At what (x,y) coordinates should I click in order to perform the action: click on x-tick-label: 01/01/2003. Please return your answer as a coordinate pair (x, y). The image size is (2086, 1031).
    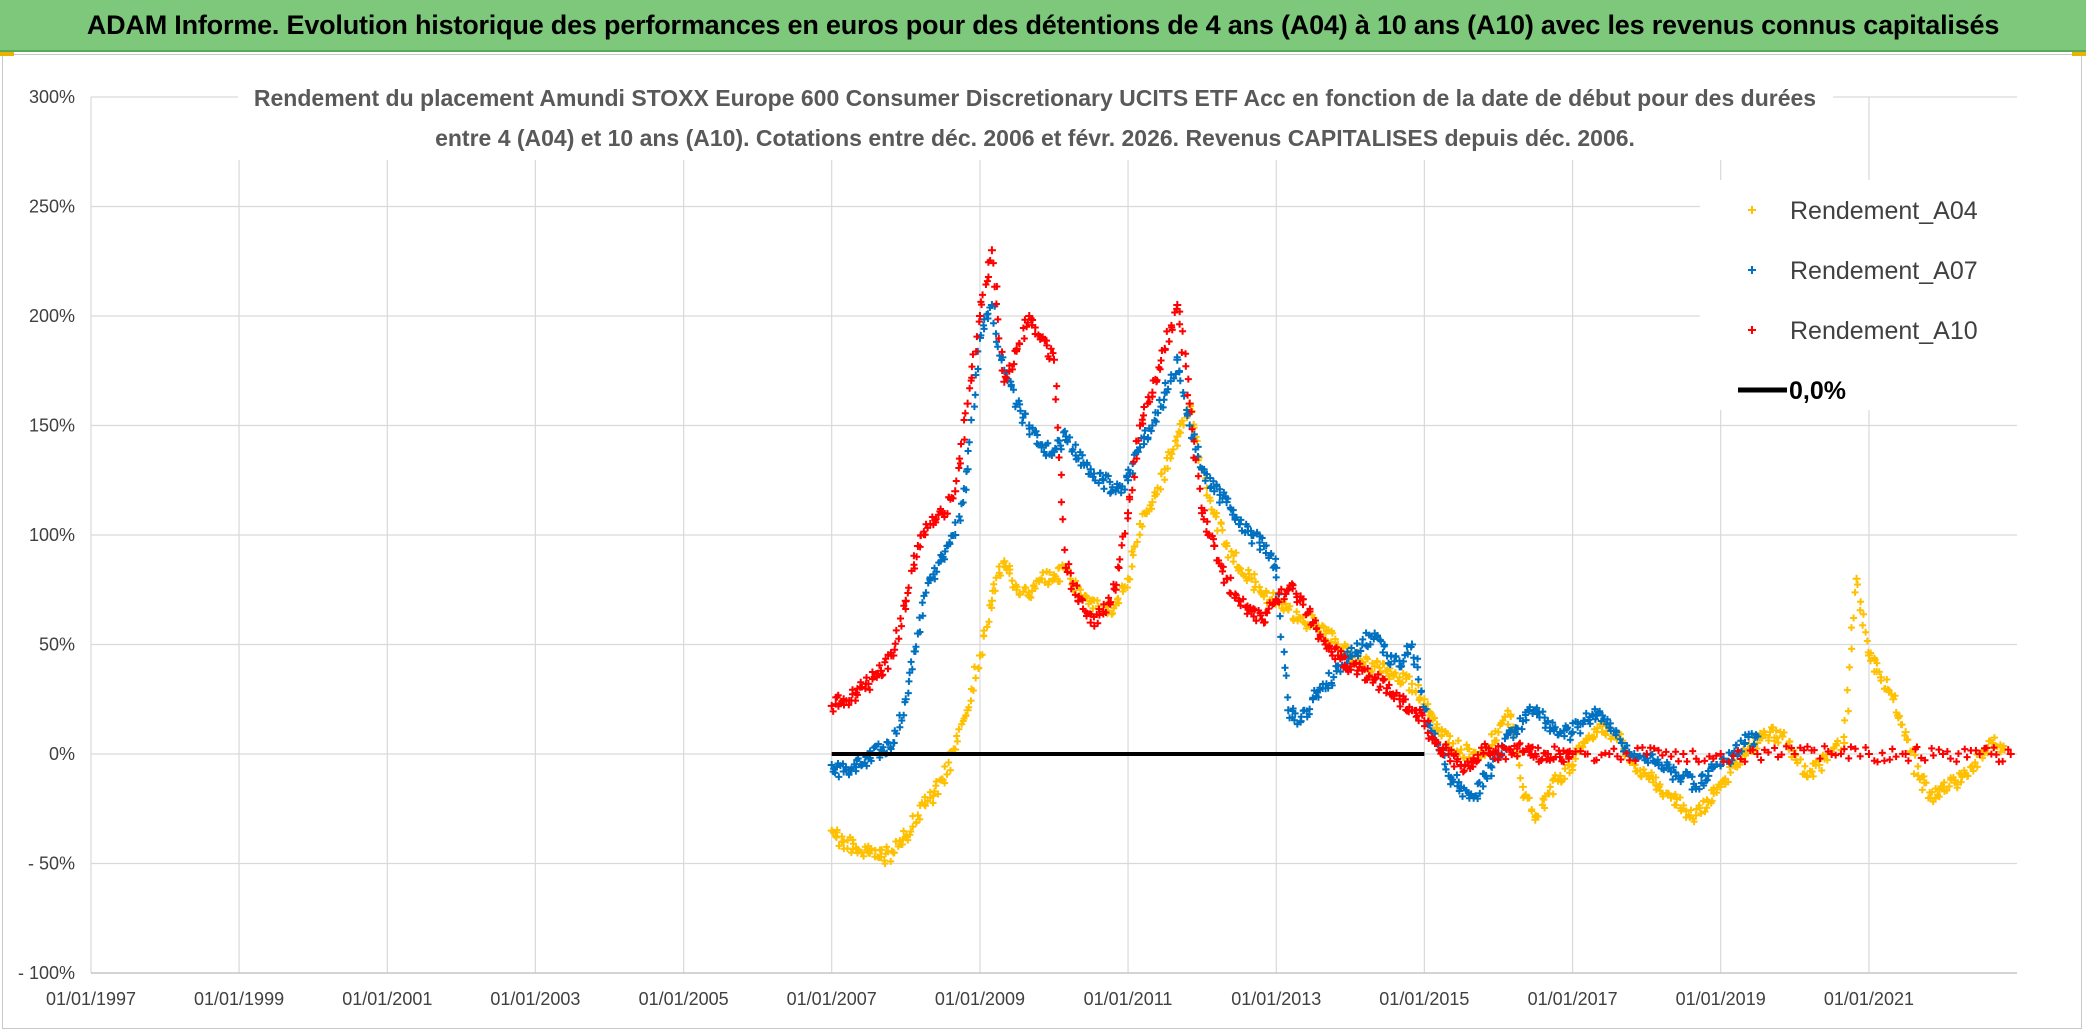
    Looking at the image, I should click on (535, 999).